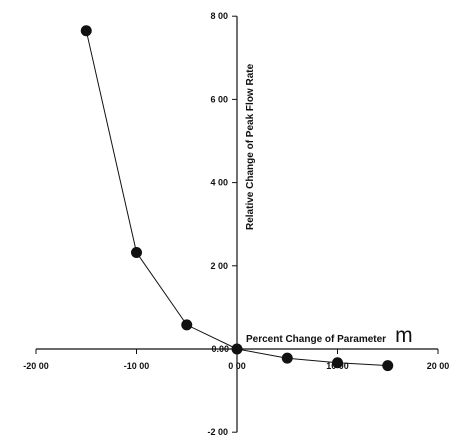  Describe the element at coordinates (404, 335) in the screenshot. I see `x-axis-parameter-label: m` at that location.